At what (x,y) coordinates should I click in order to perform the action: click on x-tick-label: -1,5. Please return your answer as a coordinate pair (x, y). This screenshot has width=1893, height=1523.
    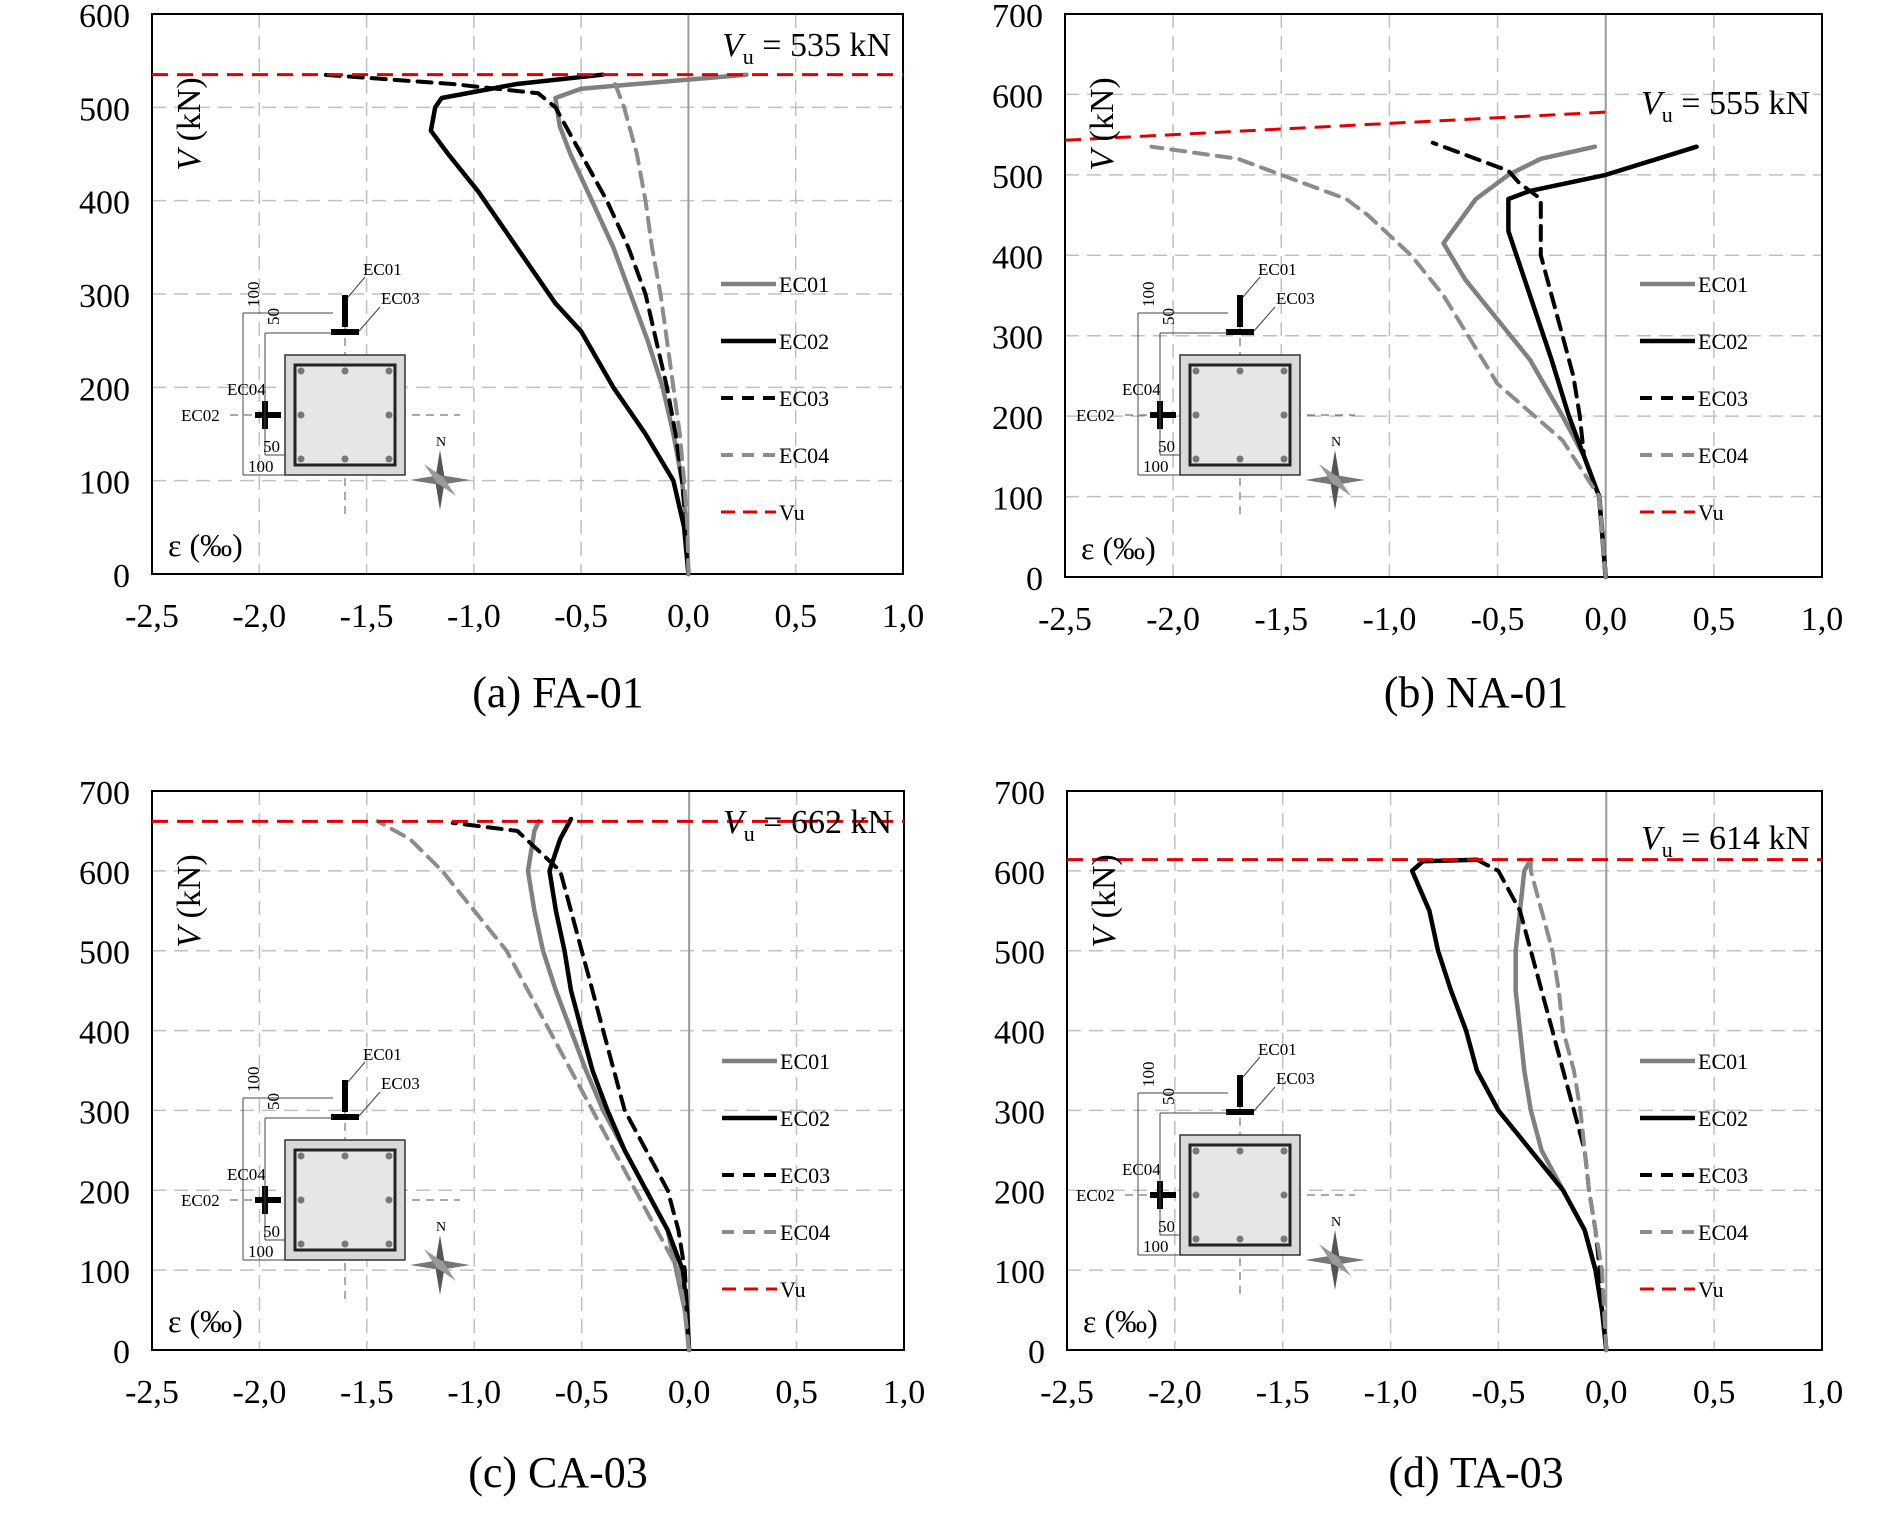
    Looking at the image, I should click on (1283, 1392).